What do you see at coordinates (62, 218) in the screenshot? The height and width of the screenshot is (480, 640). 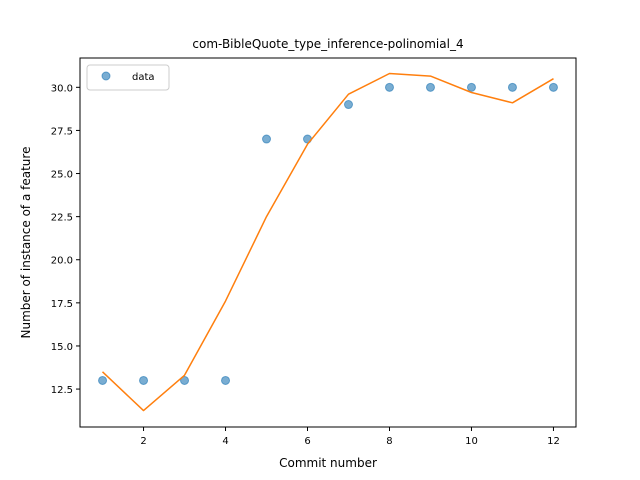 I see `y-tick-label: 22.5` at bounding box center [62, 218].